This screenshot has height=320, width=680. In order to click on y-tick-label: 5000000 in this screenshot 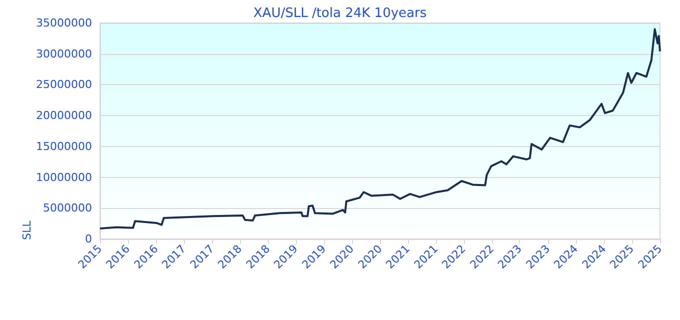, I will do `click(67, 208)`.